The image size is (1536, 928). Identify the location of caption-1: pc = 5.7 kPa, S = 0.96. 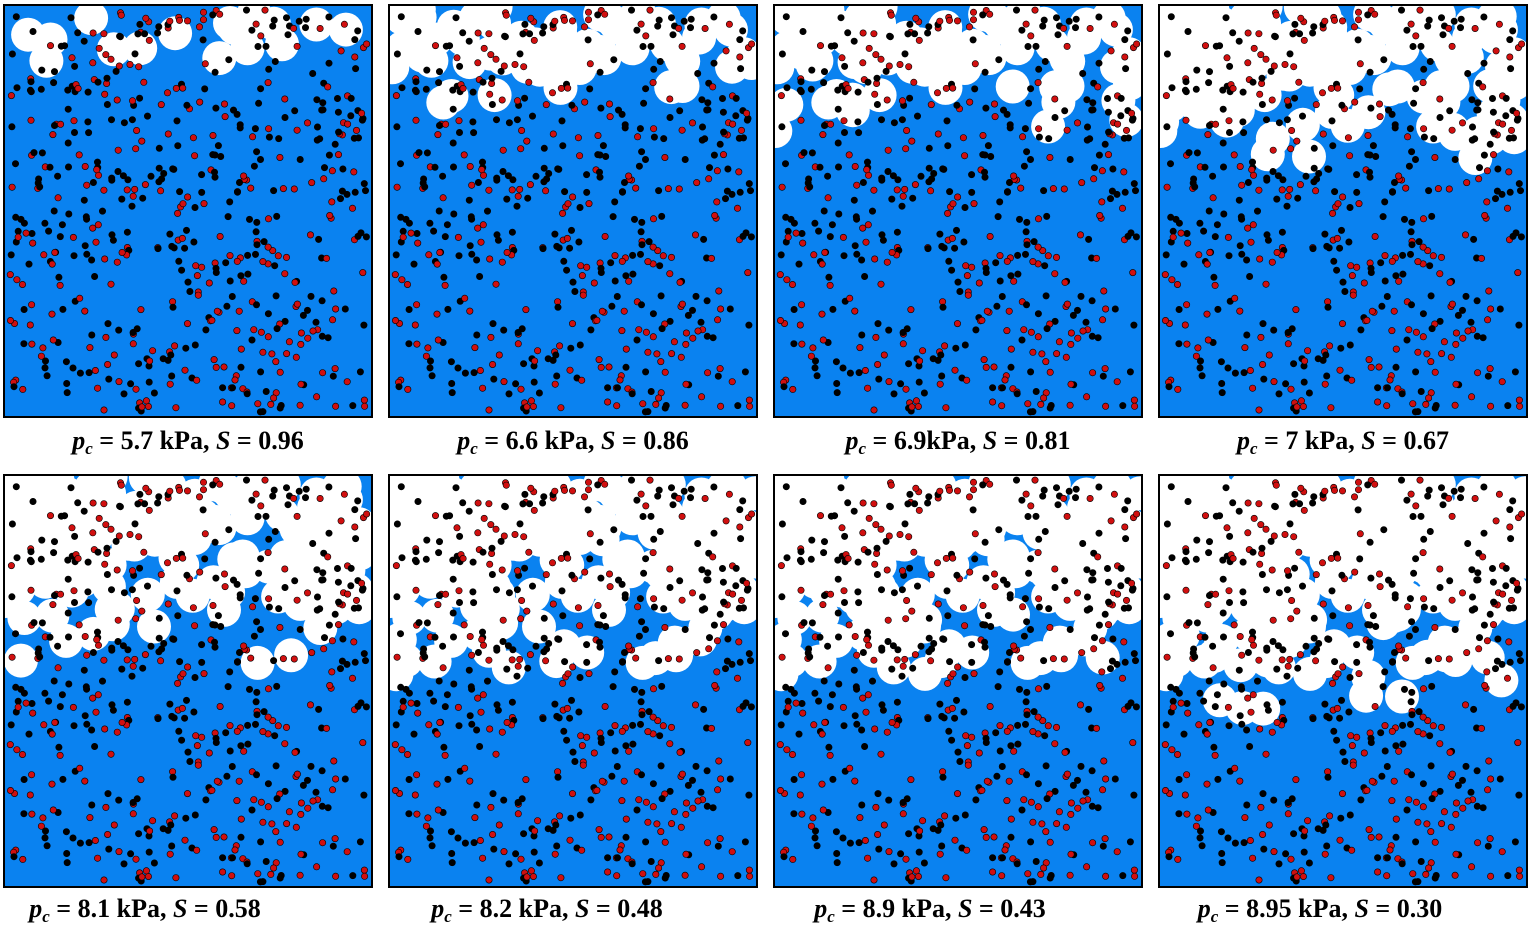
(188, 442).